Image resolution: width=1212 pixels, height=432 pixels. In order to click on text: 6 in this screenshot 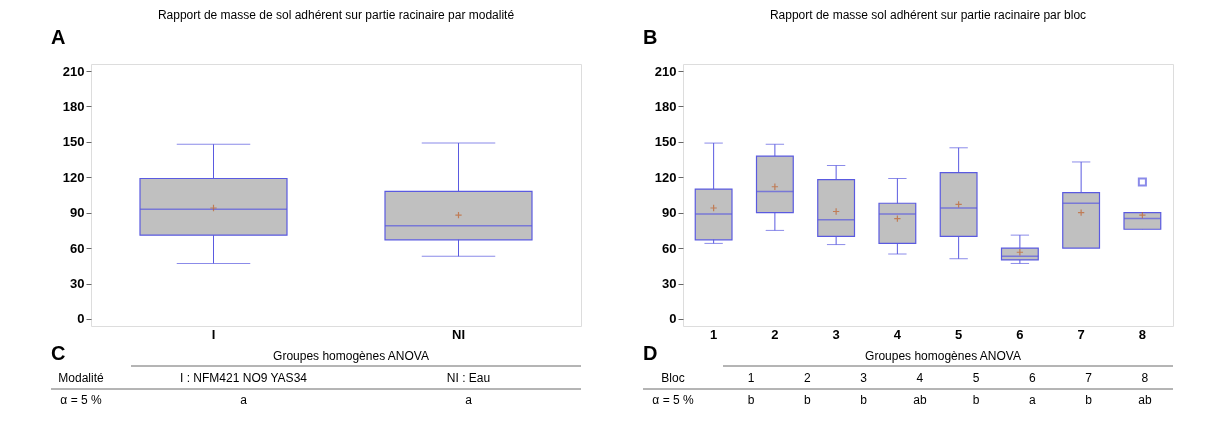, I will do `click(1033, 378)`.